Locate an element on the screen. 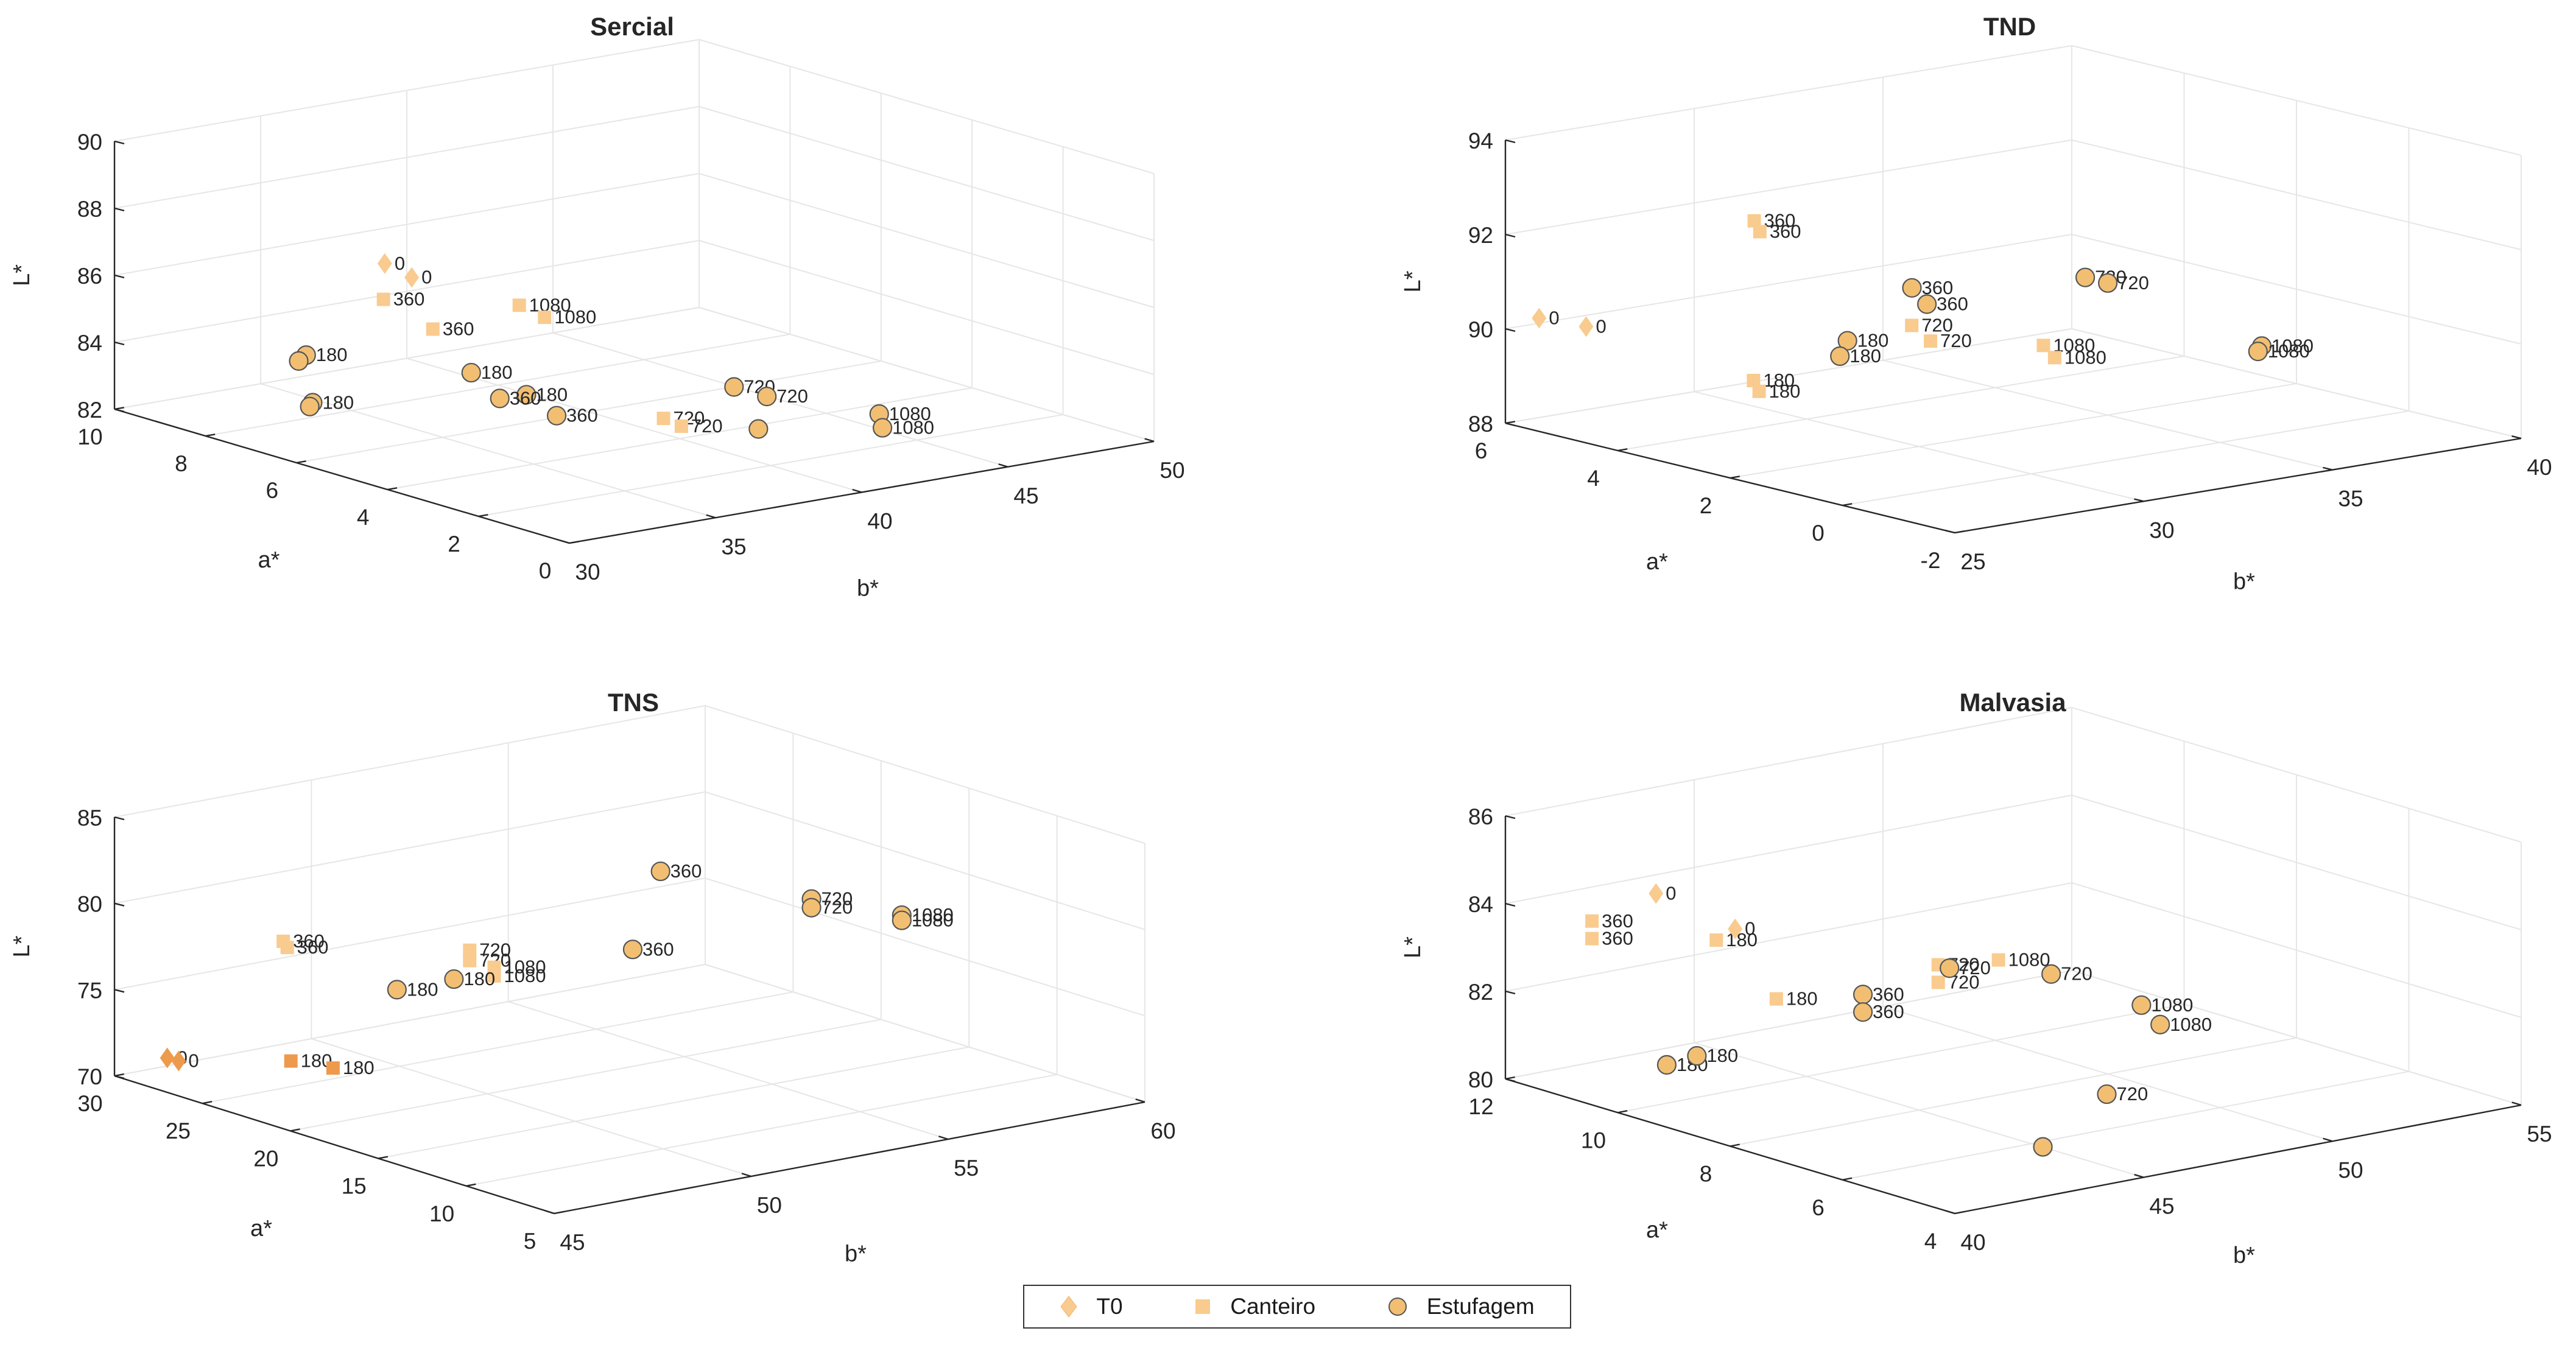  l-tick-label: 70 is located at coordinates (89, 1076).